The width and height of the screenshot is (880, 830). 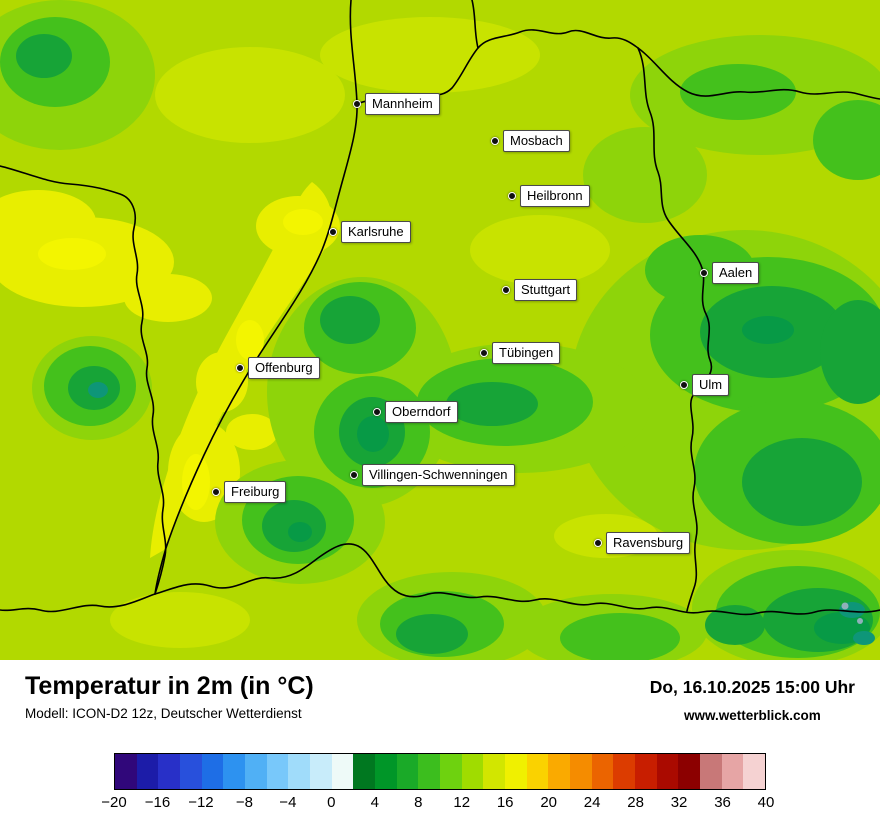 I want to click on legend-tick-label: 32, so click(x=679, y=802).